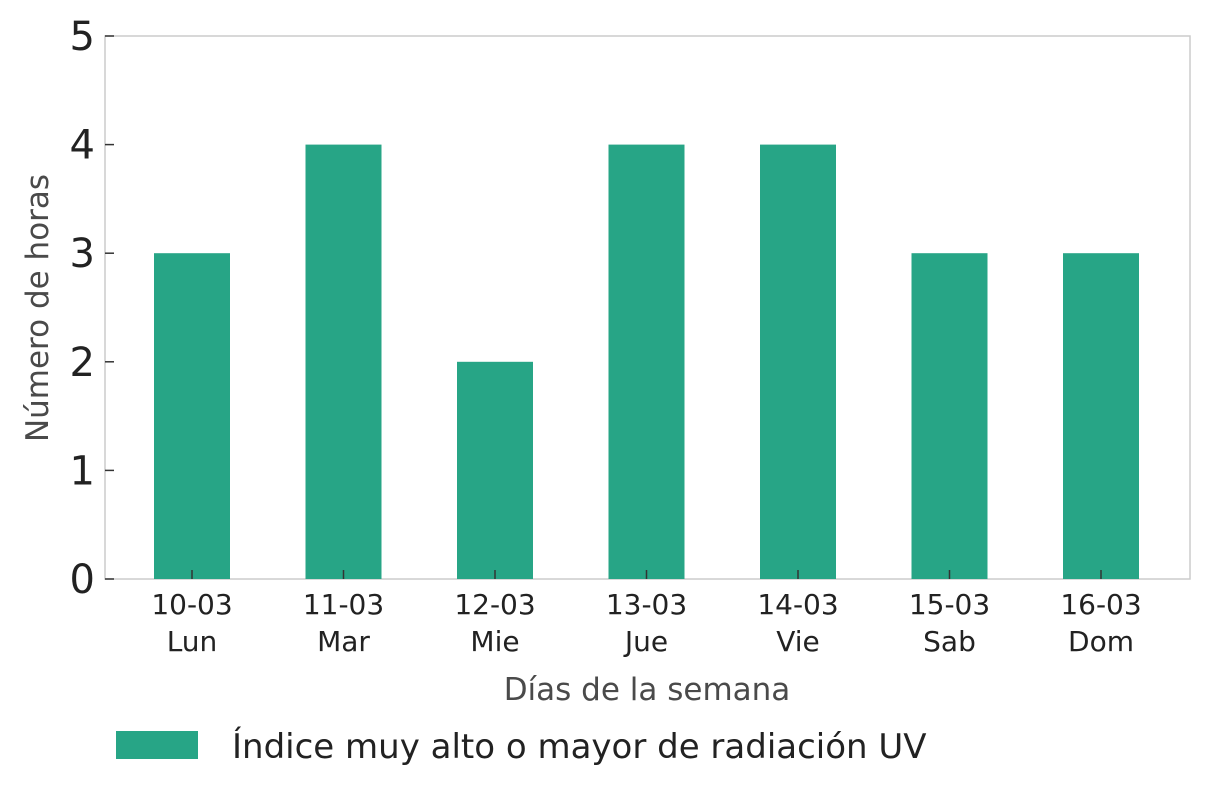  What do you see at coordinates (645, 641) in the screenshot?
I see `x-tick-label-day: Jue` at bounding box center [645, 641].